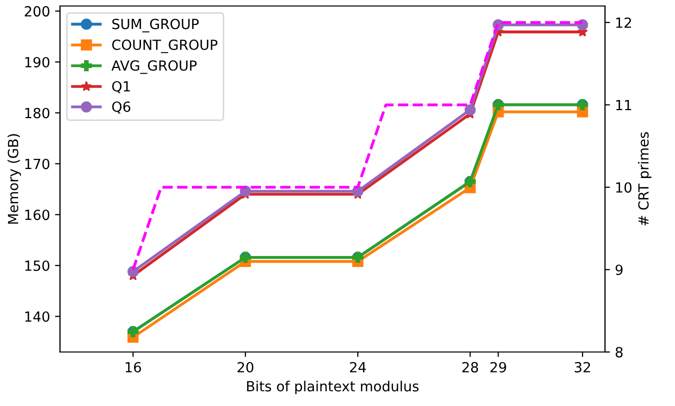  What do you see at coordinates (121, 87) in the screenshot?
I see `legend-label: Q1` at bounding box center [121, 87].